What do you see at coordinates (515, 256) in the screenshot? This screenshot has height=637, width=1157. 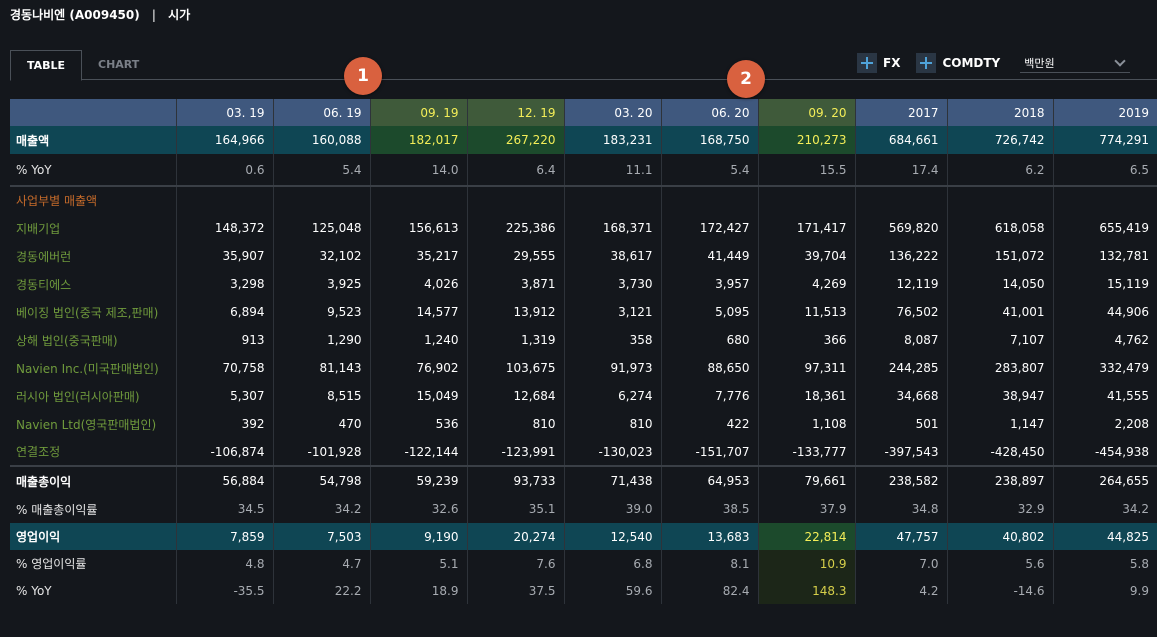 I see `table-cell: 29,555` at bounding box center [515, 256].